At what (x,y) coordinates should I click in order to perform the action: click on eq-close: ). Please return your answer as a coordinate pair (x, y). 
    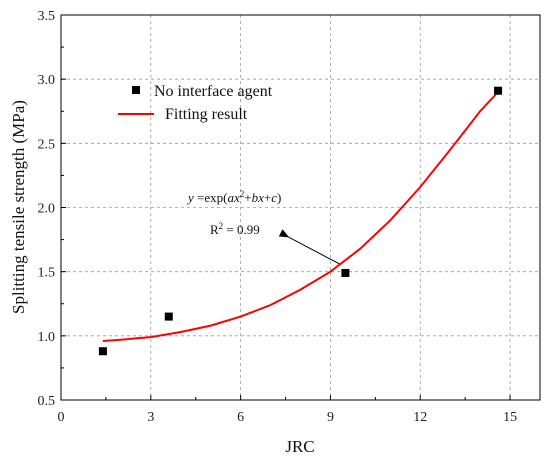
    Looking at the image, I should click on (279, 197).